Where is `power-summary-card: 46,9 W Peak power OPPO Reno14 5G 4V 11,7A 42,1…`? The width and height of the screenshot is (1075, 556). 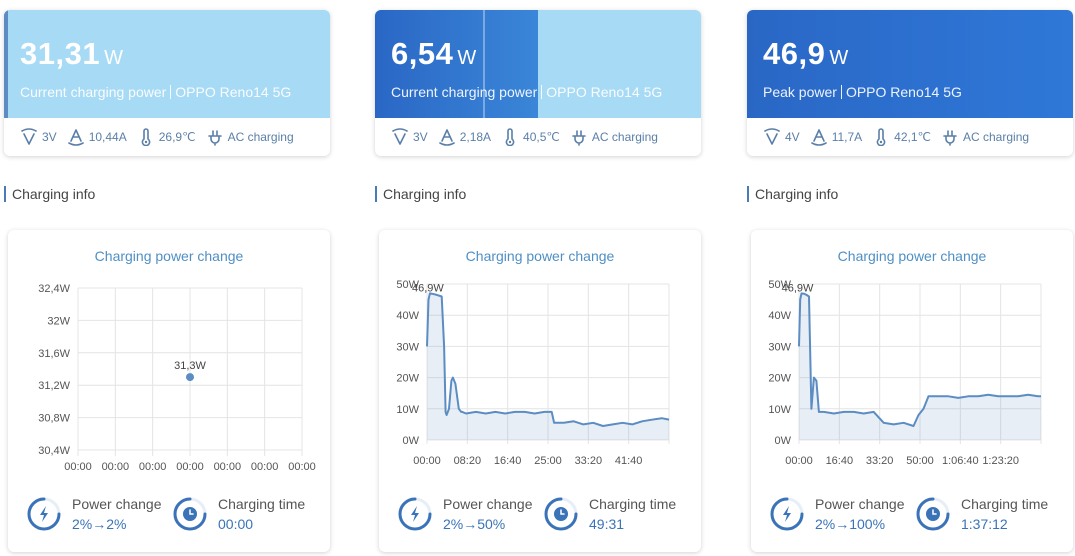 power-summary-card: 46,9 W Peak power OPPO Reno14 5G 4V 11,7A 42,1… is located at coordinates (910, 83).